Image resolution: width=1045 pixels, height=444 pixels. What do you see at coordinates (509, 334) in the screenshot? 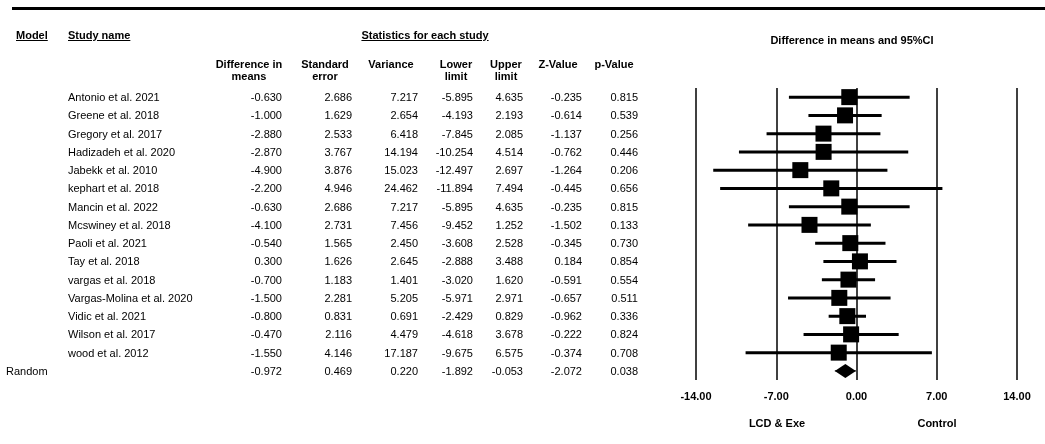
I see `text: 3.678` at bounding box center [509, 334].